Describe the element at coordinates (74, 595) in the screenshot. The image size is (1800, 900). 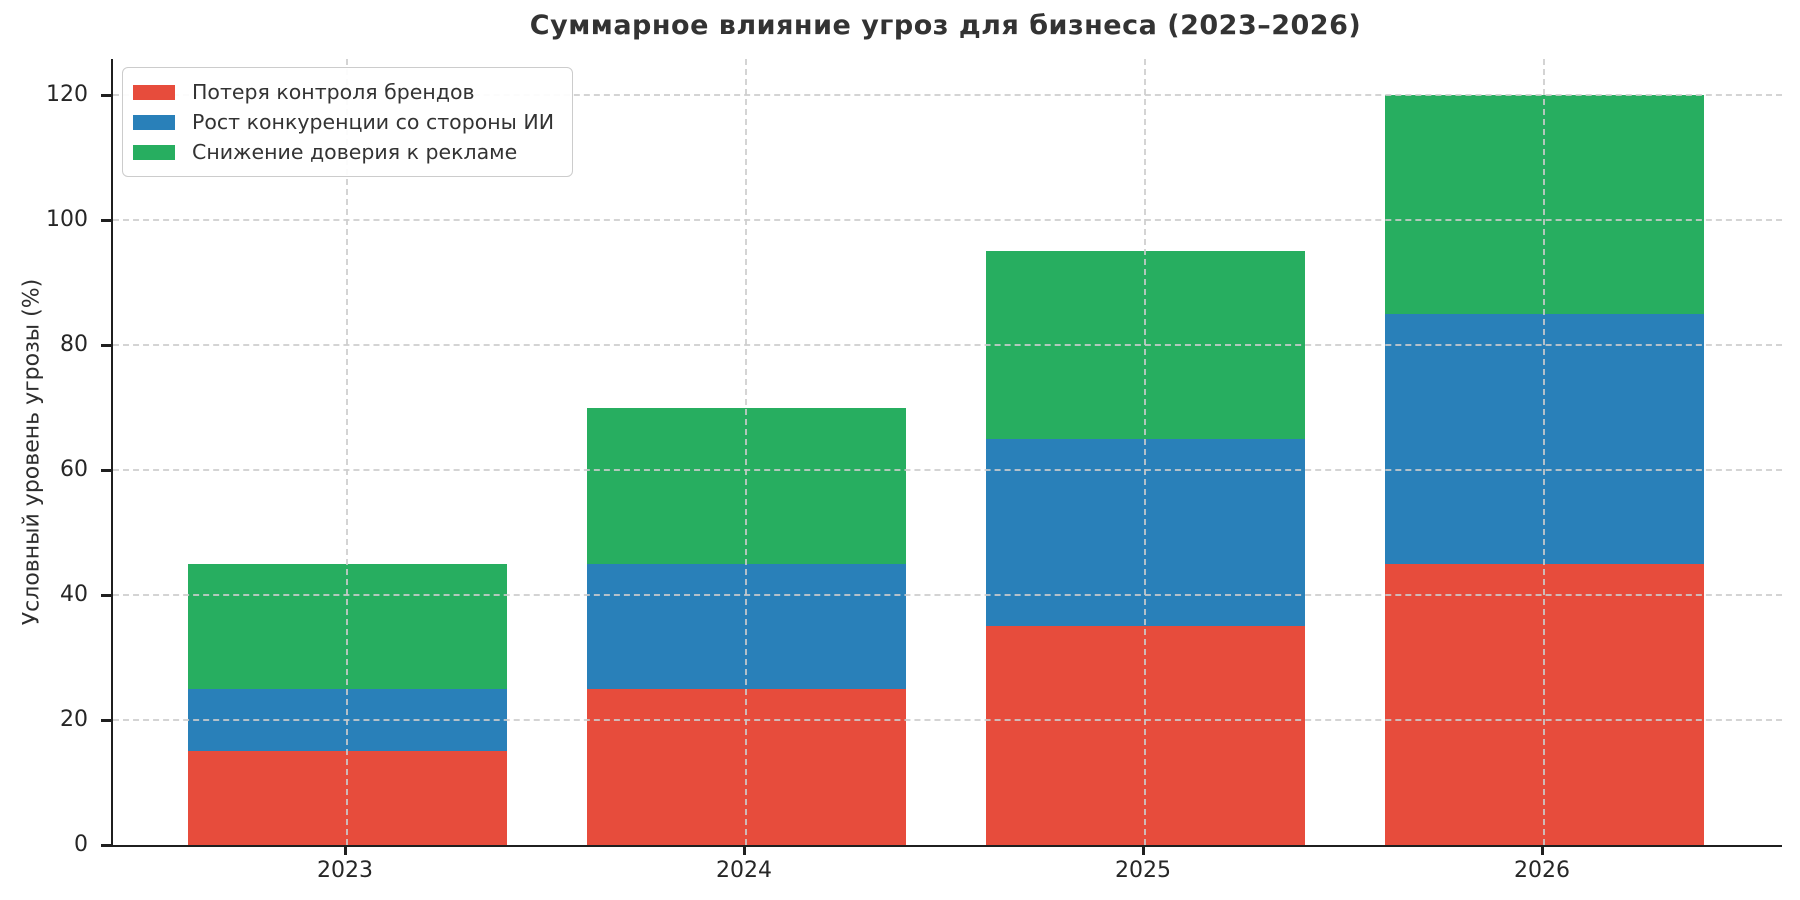
I see `y-tick-label: 40` at that location.